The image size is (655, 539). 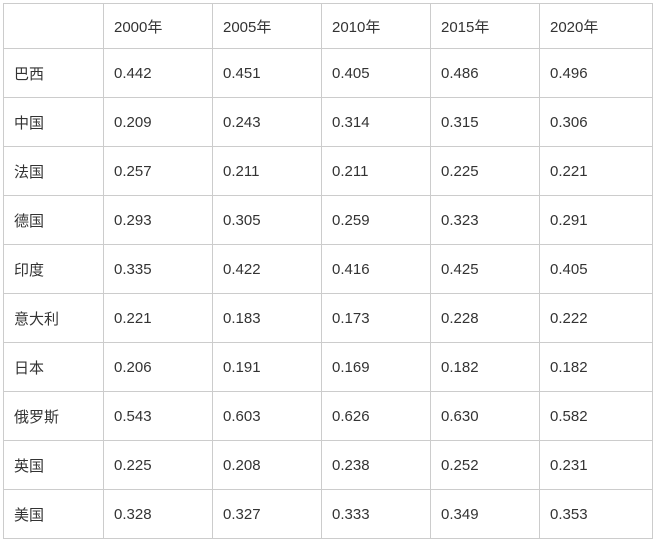 What do you see at coordinates (376, 318) in the screenshot?
I see `value-cell: 0.173` at bounding box center [376, 318].